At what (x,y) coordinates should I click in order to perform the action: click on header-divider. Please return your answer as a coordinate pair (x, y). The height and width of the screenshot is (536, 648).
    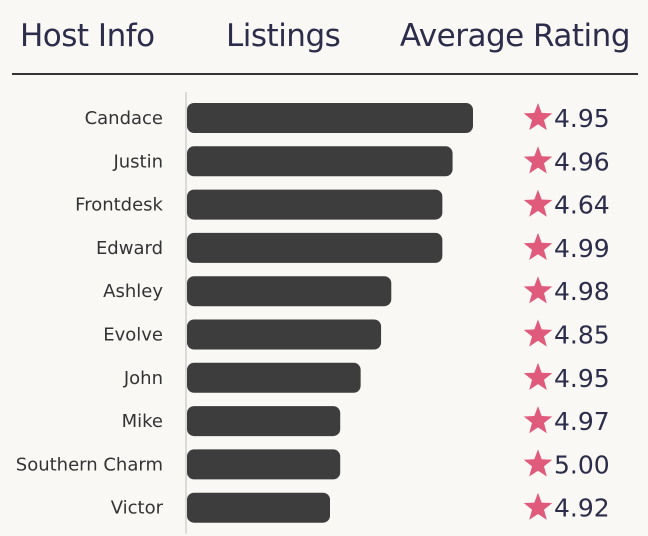
    Looking at the image, I should click on (325, 74).